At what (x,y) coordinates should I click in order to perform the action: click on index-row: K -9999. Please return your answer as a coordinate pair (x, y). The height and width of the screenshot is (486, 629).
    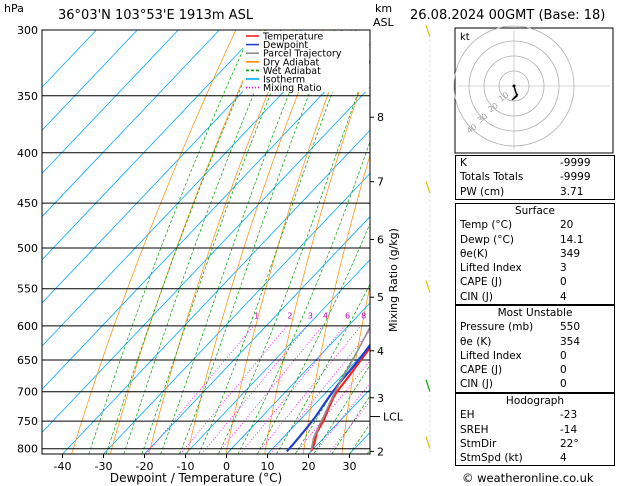
    Looking at the image, I should click on (535, 163).